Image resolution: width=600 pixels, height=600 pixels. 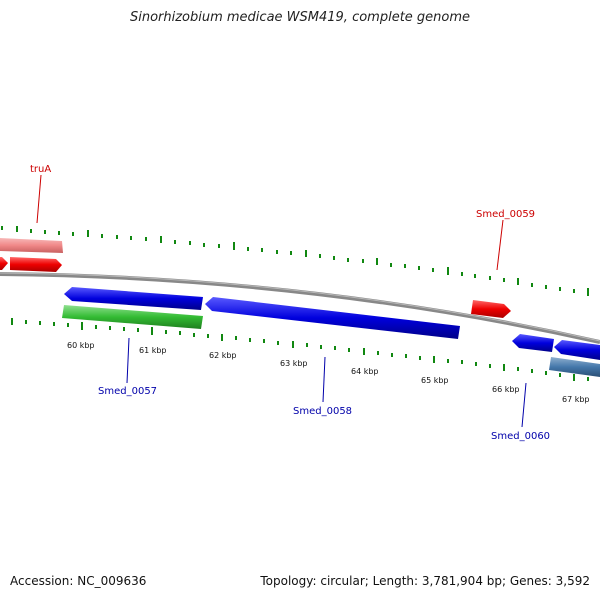 I want to click on gene-rna-green, so click(x=132, y=317).